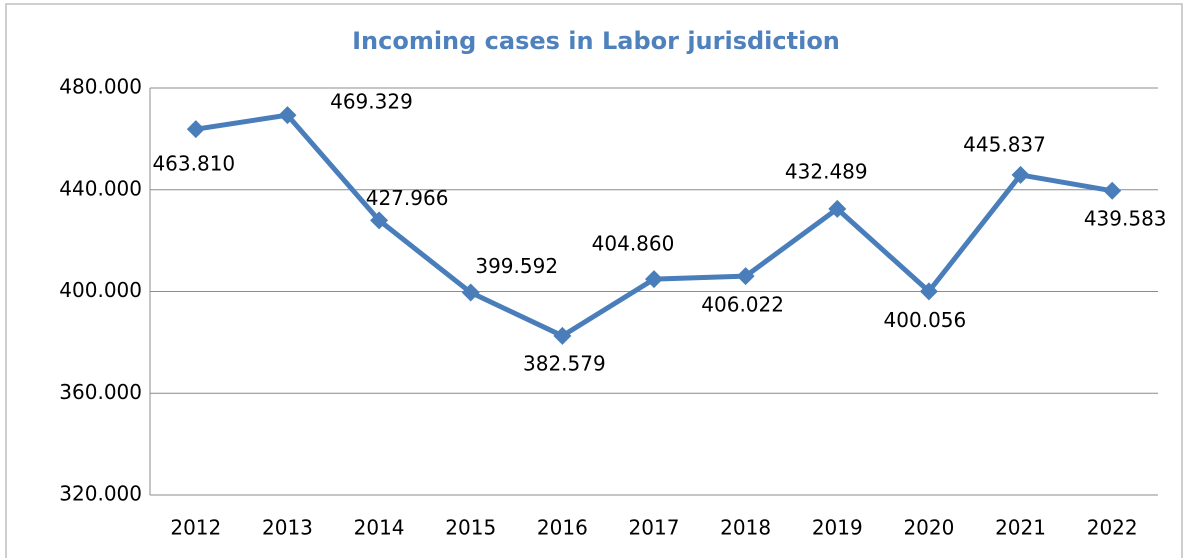 The width and height of the screenshot is (1188, 558). I want to click on y-tick-label: 400.000, so click(100, 290).